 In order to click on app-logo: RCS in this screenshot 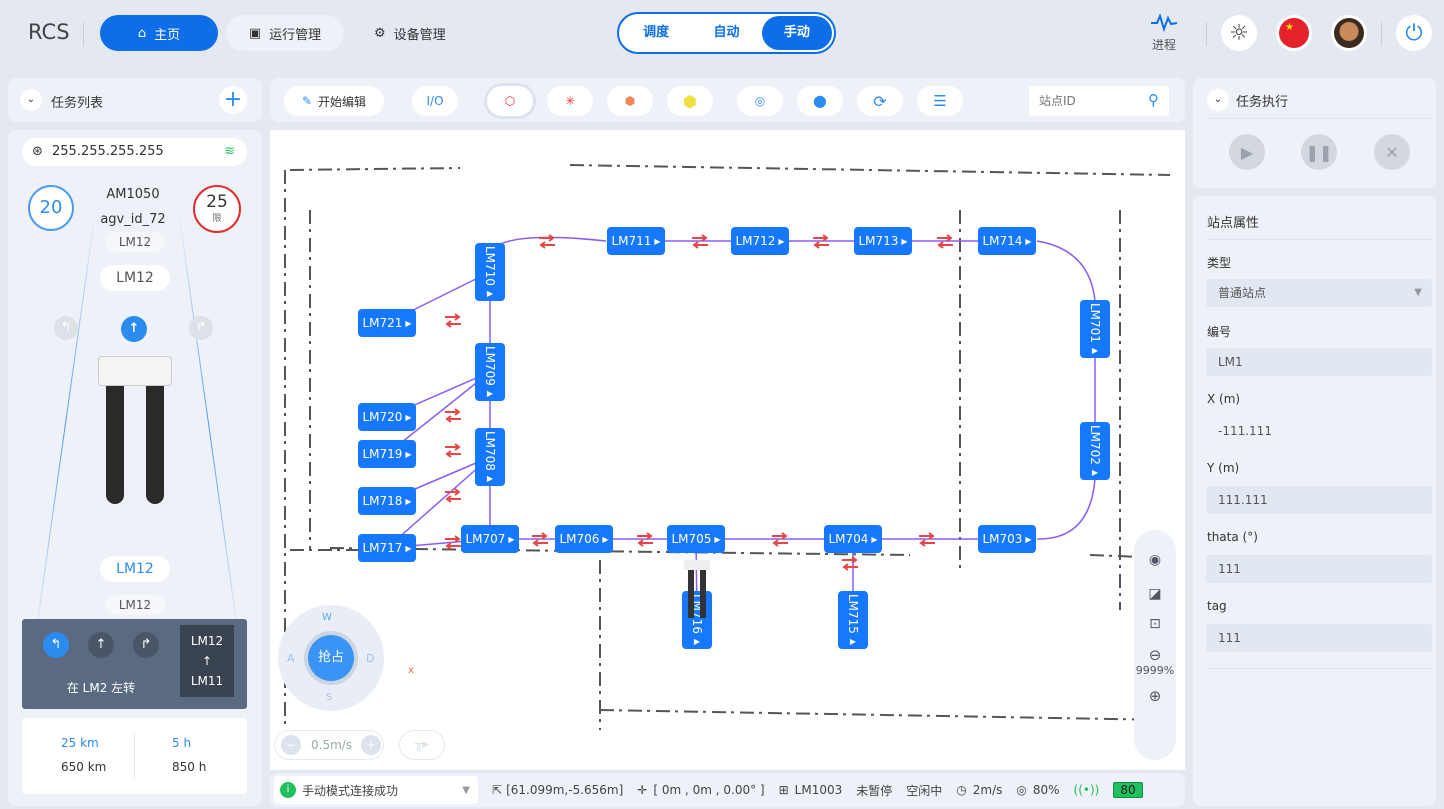, I will do `click(49, 32)`.